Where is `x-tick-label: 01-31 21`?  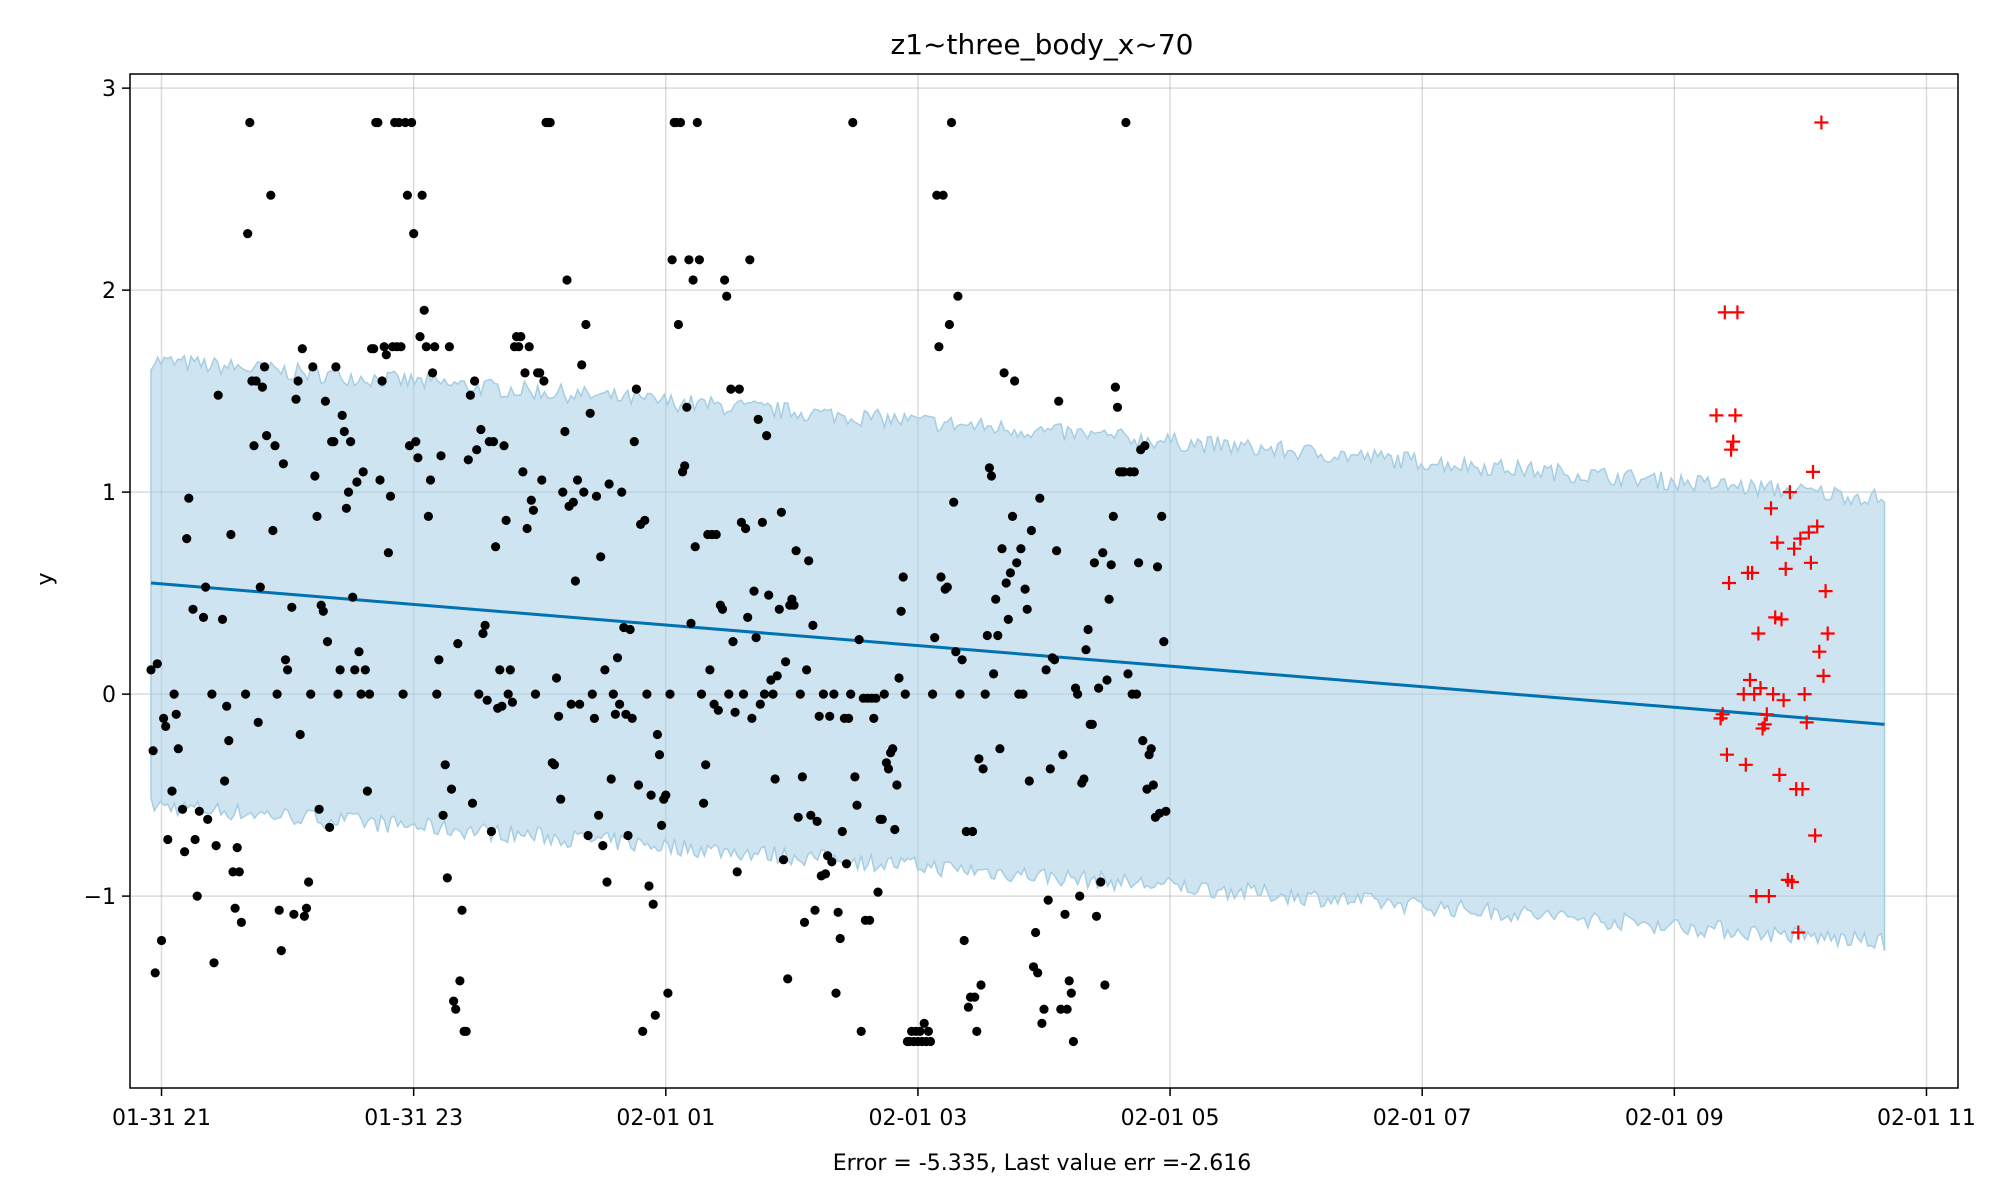
x-tick-label: 01-31 21 is located at coordinates (161, 1118).